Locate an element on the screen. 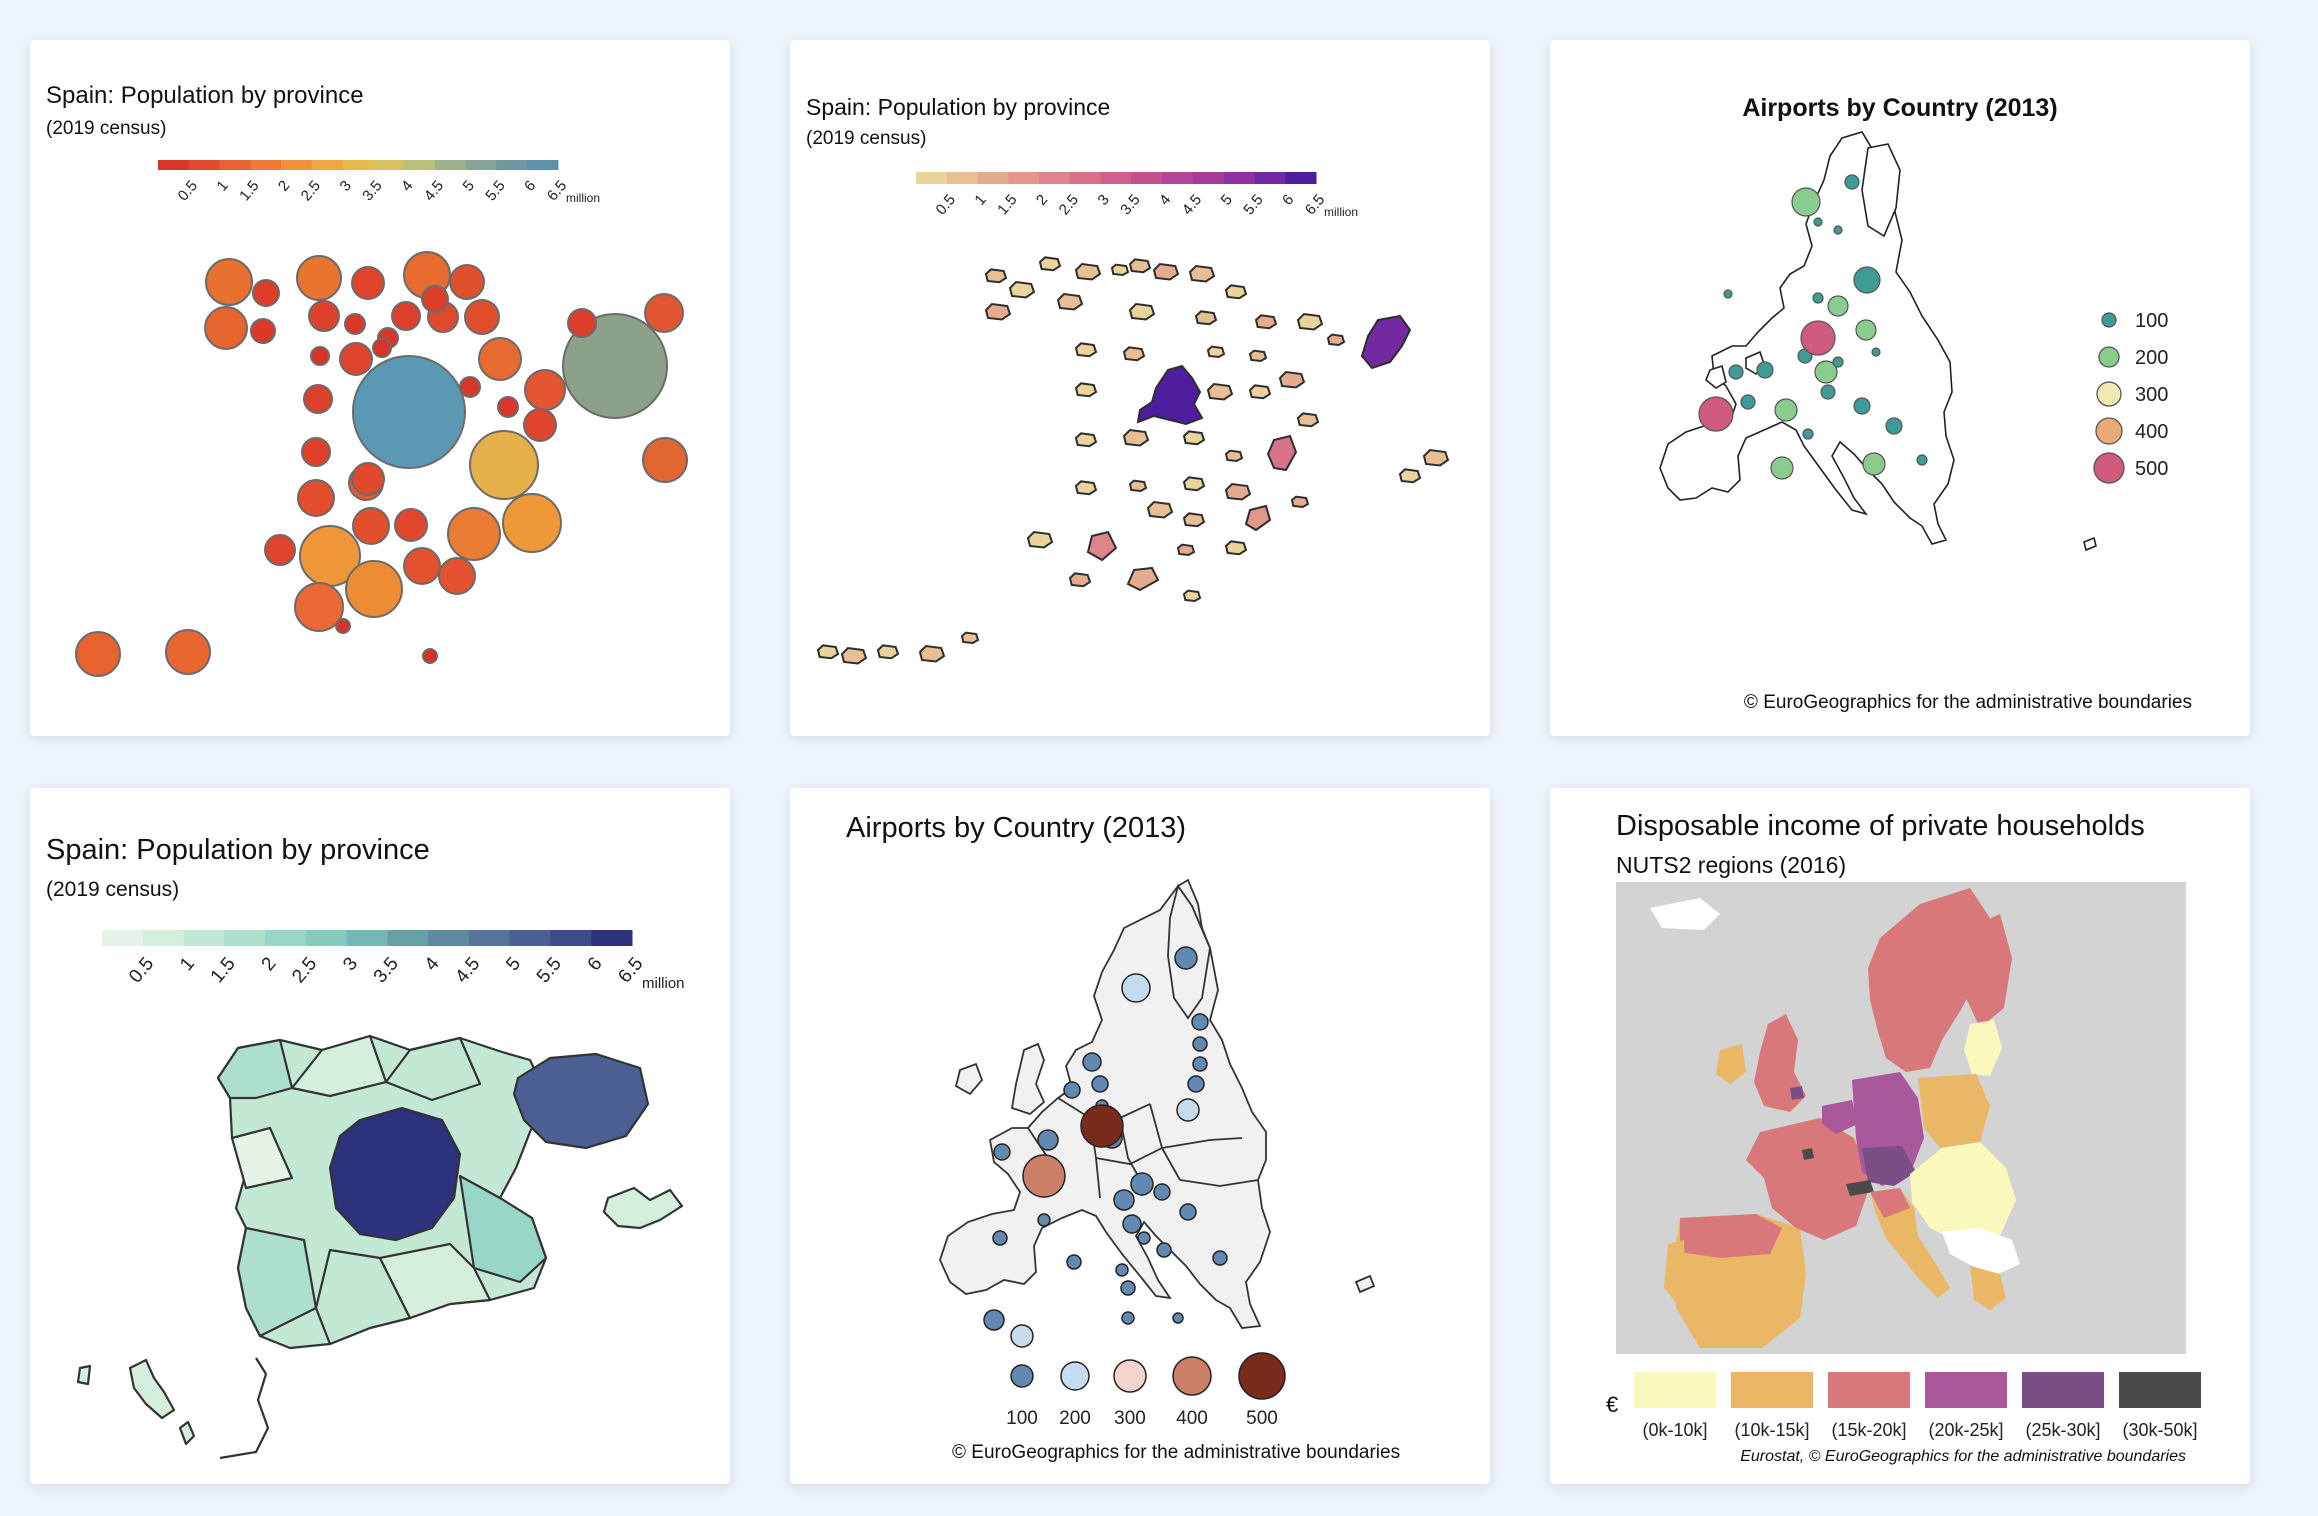 The image size is (2318, 1516). region-finland is located at coordinates (1988, 971).